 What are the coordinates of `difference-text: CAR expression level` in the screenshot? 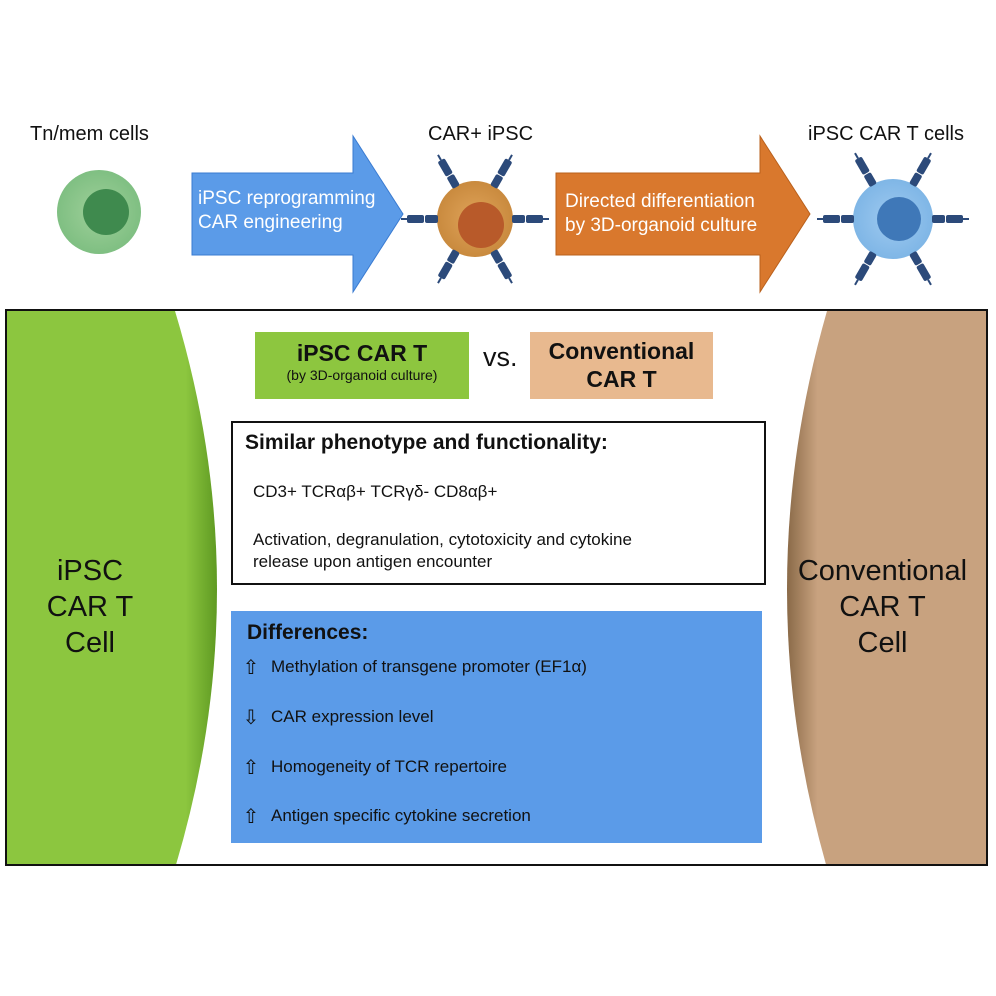 It's located at (352, 716).